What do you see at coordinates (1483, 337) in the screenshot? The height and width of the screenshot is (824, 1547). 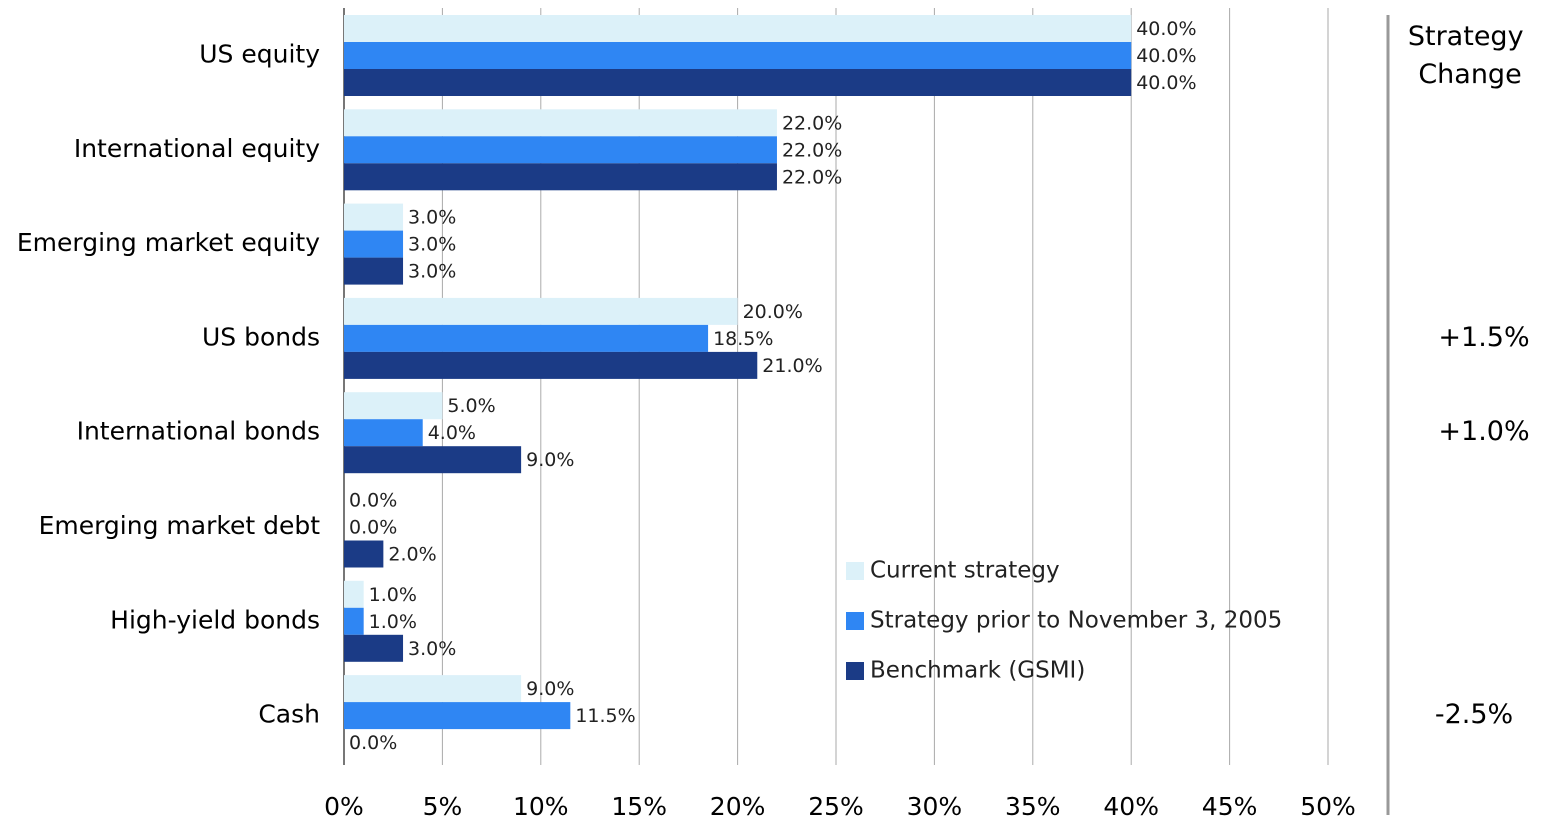 I see `strategy-change: +1.5%` at bounding box center [1483, 337].